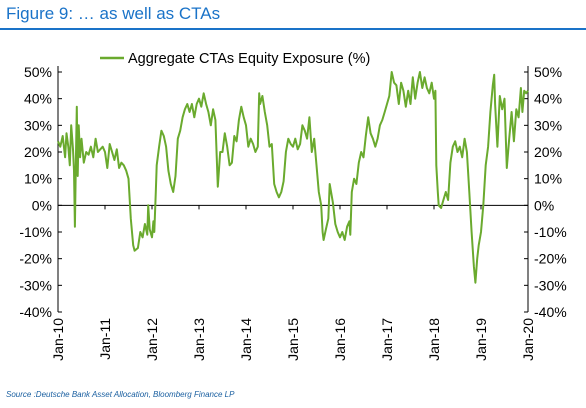 Image resolution: width=586 pixels, height=408 pixels. I want to click on y-tick-label-right: 50%, so click(548, 72).